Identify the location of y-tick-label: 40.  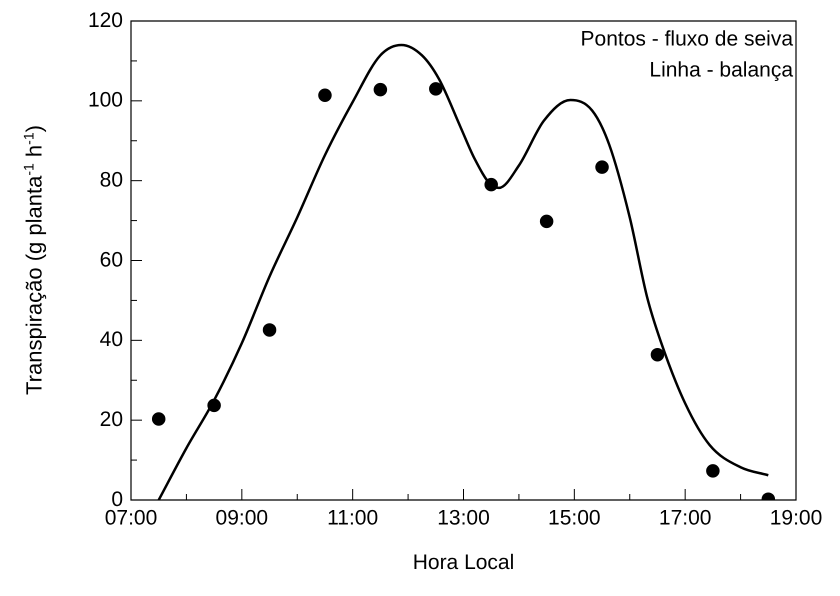
(111, 340).